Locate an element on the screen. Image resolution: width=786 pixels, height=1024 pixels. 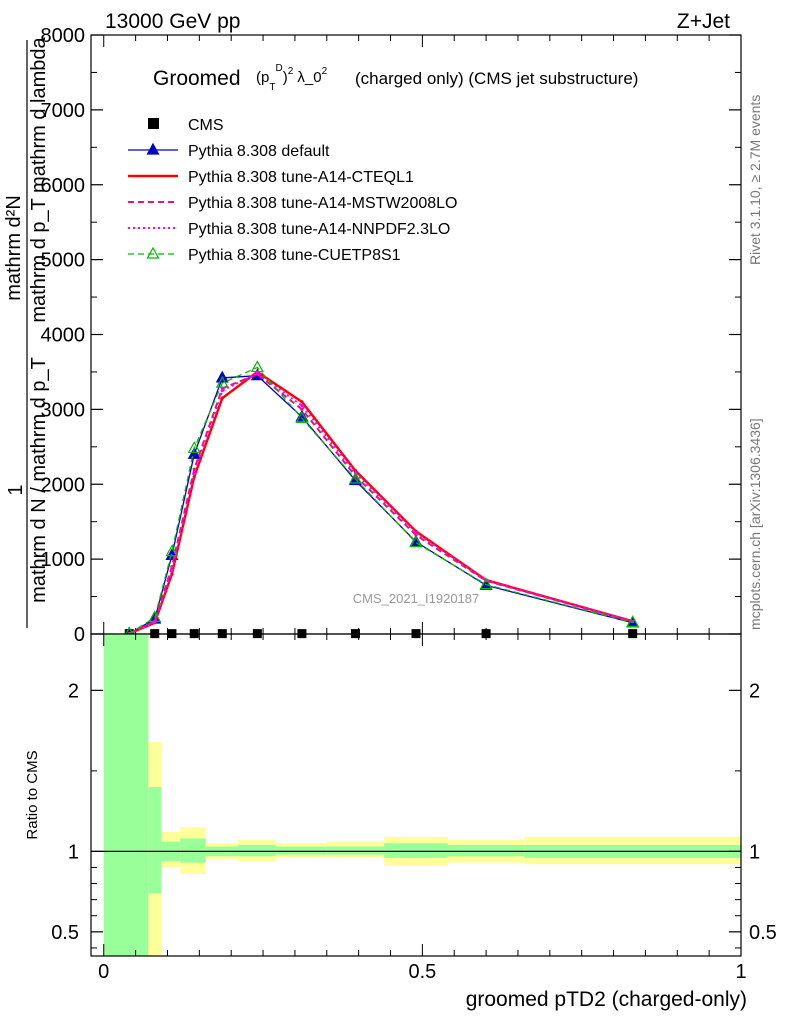
ylabel-numerator: mathrm d²N is located at coordinates (14, 248).